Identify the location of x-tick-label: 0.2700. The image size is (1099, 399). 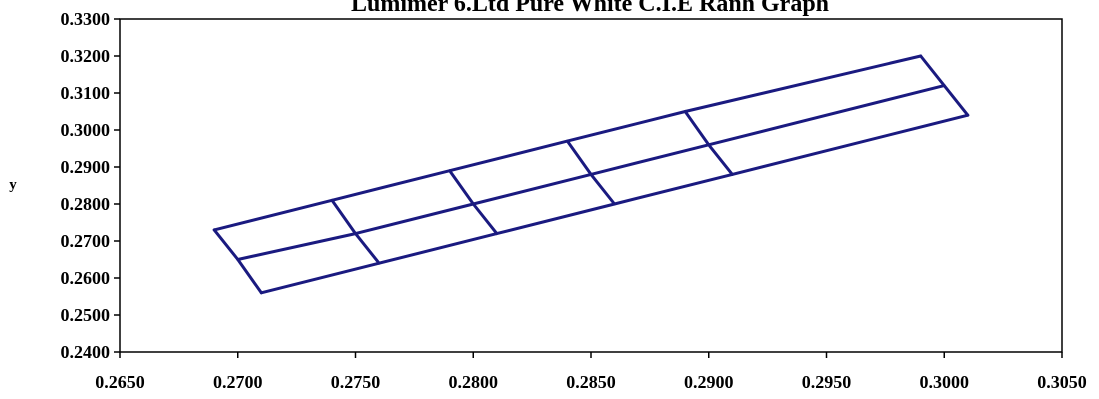
(238, 382).